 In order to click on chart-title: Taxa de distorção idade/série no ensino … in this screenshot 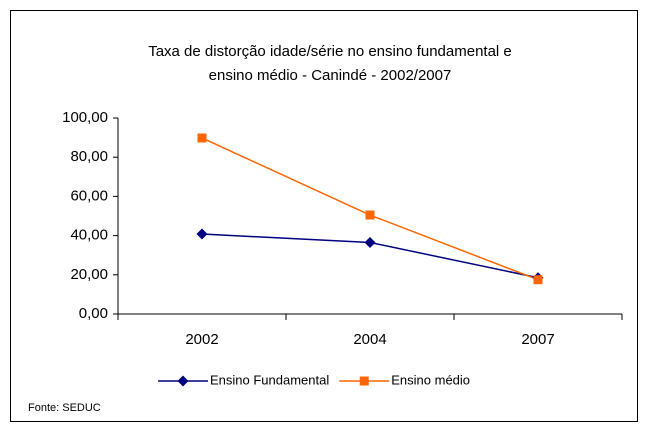, I will do `click(330, 63)`.